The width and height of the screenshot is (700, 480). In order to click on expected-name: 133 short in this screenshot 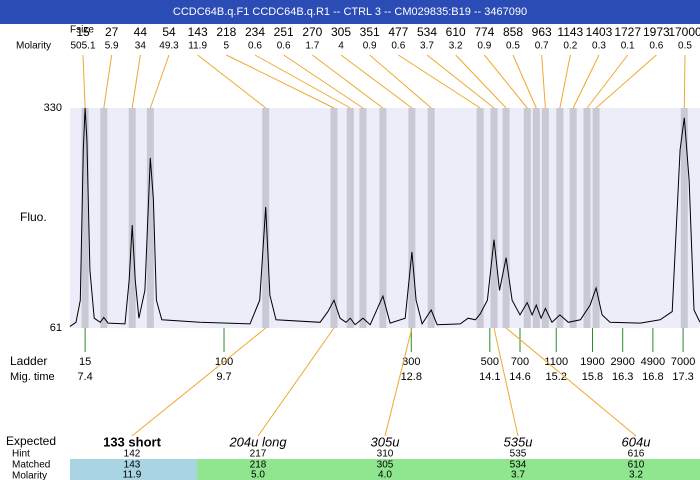, I will do `click(132, 441)`.